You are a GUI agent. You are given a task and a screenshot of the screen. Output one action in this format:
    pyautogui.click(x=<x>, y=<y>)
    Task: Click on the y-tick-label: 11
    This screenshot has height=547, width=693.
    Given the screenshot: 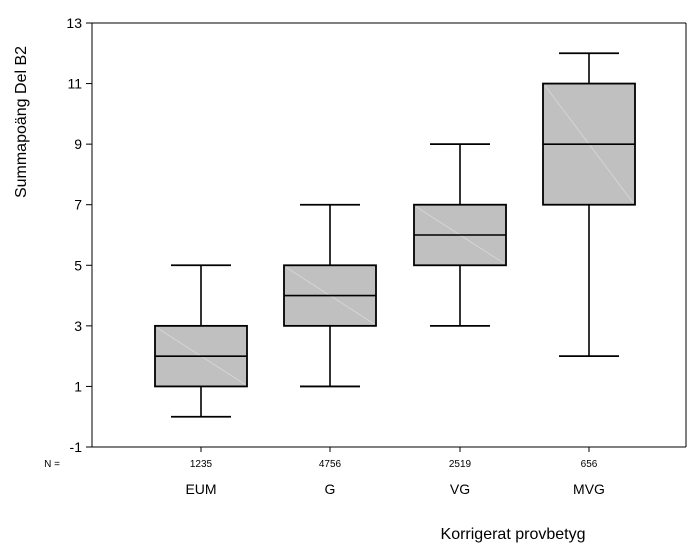 What is the action you would take?
    pyautogui.click(x=74, y=84)
    